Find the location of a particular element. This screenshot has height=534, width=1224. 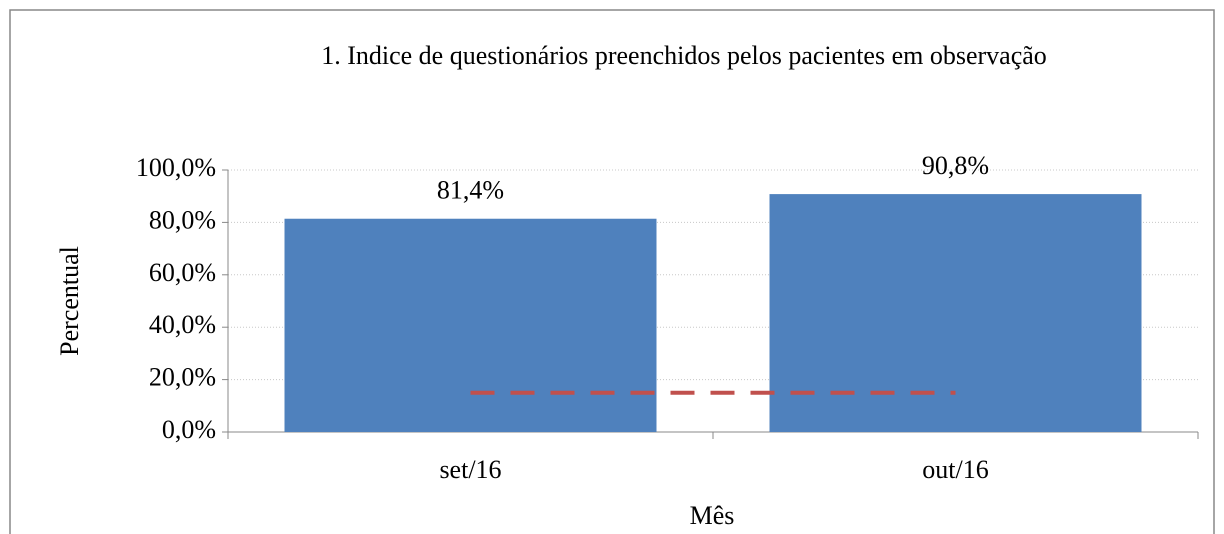

y-tick-label: 60,0% is located at coordinates (182, 272).